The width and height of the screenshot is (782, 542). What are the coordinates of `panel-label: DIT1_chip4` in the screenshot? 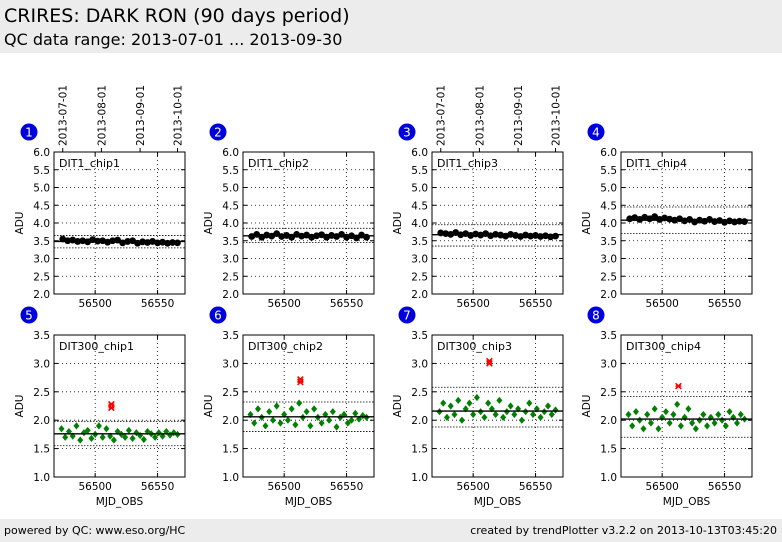 It's located at (656, 163).